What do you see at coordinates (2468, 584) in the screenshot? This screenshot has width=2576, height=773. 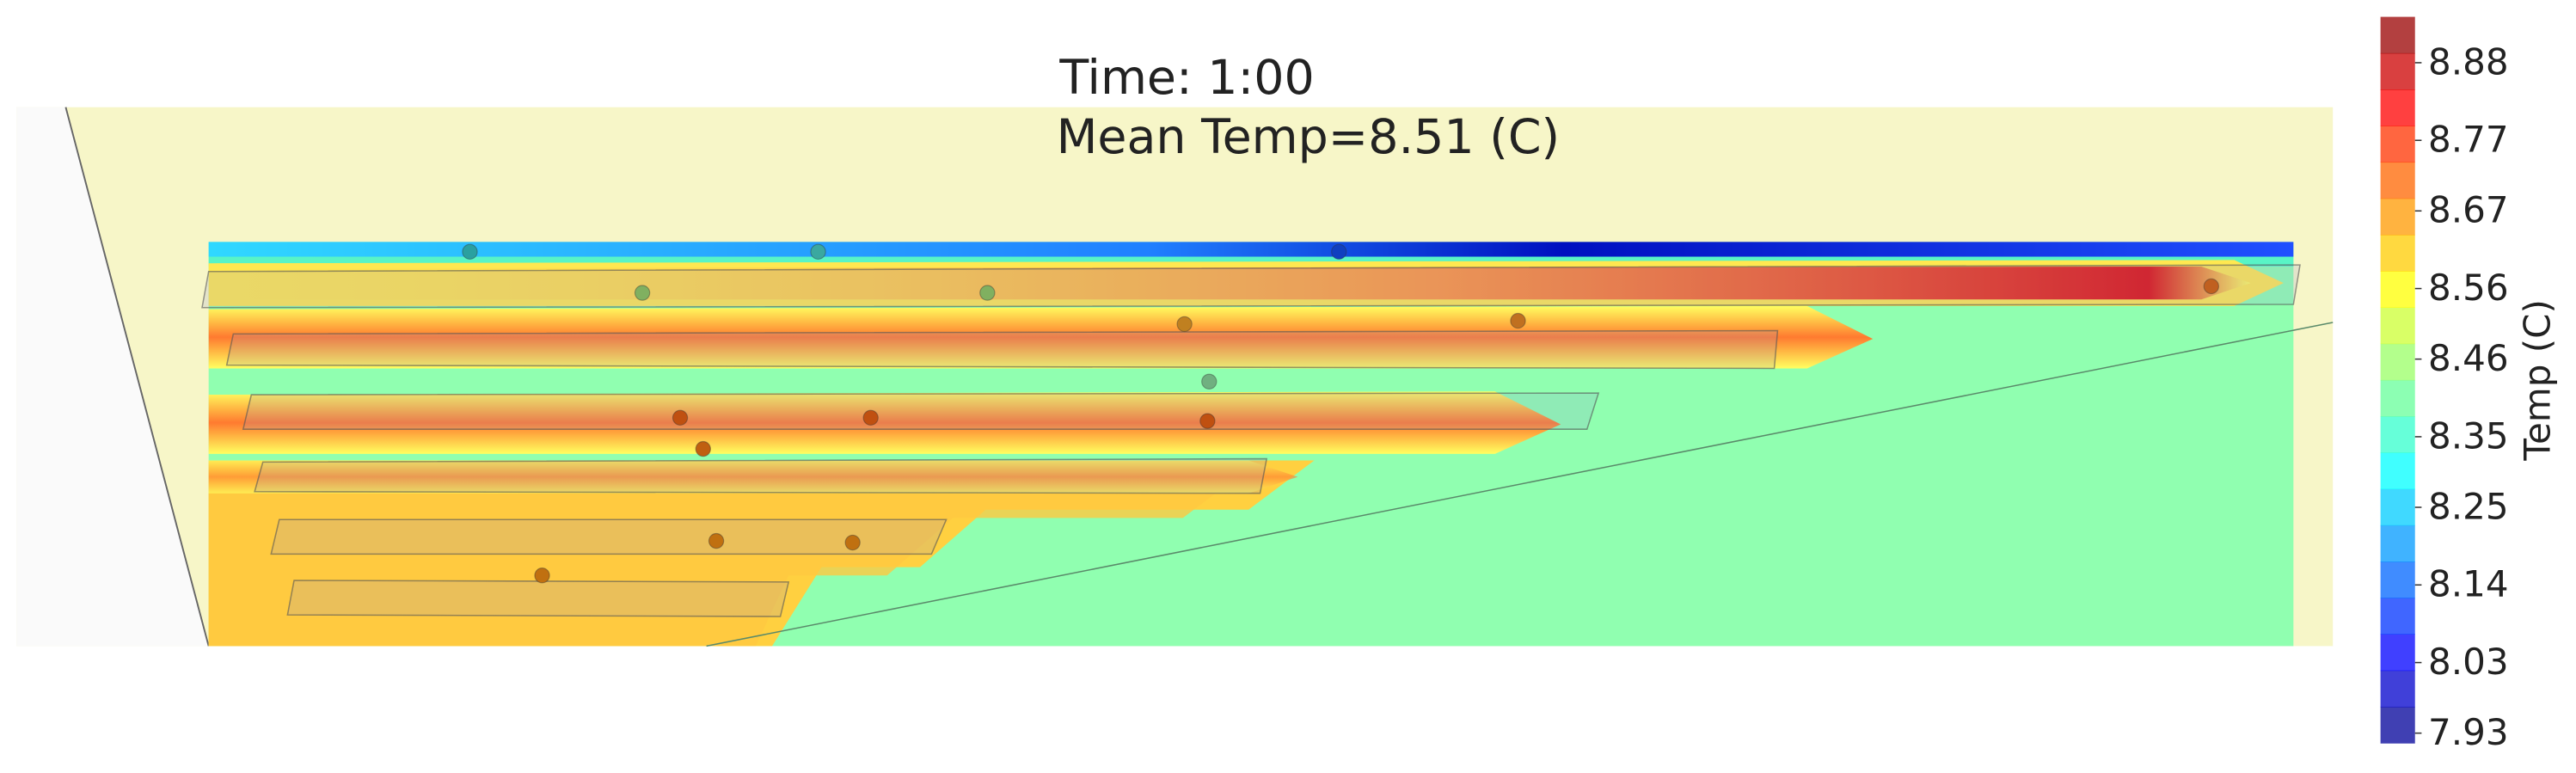 I see `colorbar-tick-label: 8.14` at bounding box center [2468, 584].